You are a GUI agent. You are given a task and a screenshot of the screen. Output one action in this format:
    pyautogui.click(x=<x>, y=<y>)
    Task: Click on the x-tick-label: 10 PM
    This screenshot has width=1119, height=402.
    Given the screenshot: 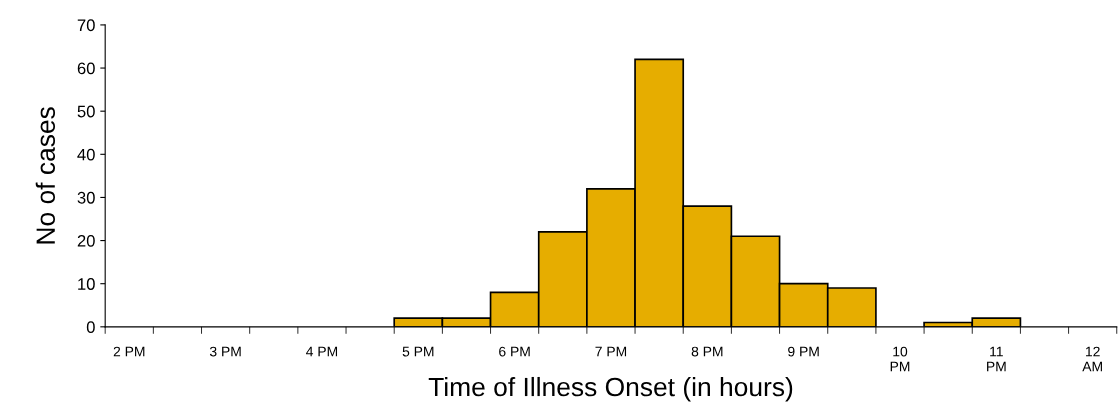 What is the action you would take?
    pyautogui.click(x=900, y=359)
    